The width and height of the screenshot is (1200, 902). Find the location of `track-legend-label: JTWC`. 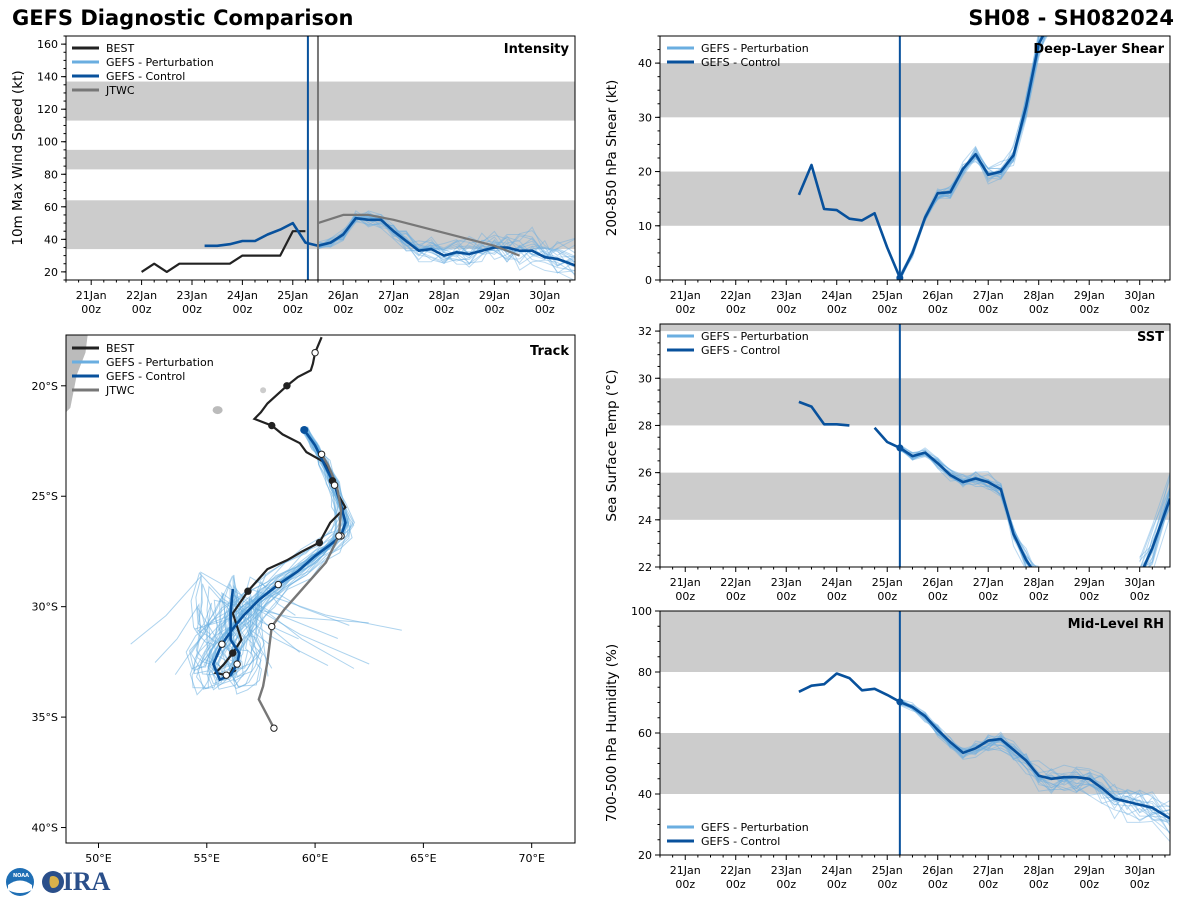

track-legend-label: JTWC is located at coordinates (120, 390).